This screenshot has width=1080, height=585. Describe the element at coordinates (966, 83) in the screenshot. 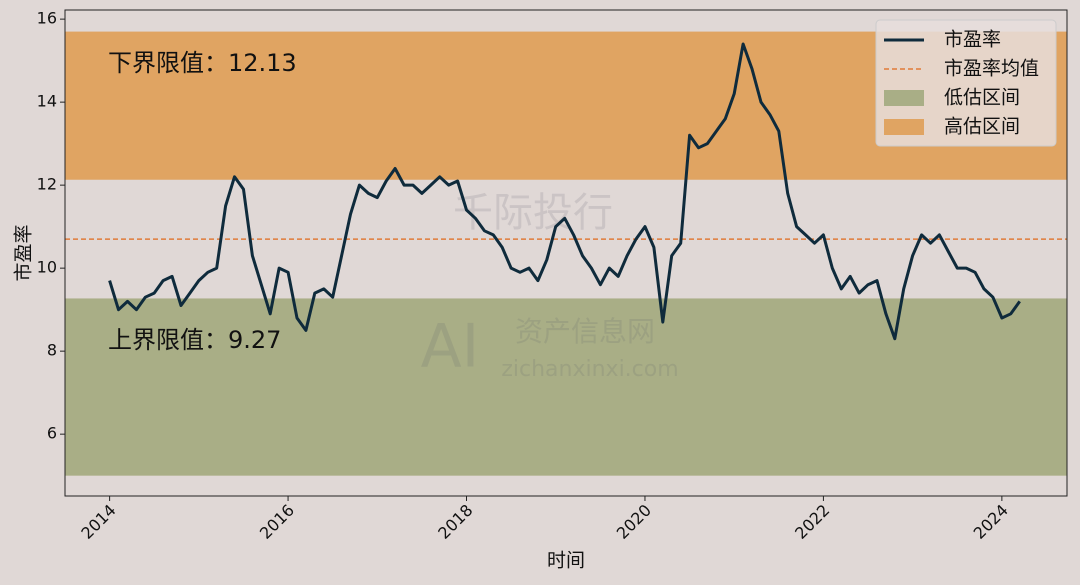

I see `legend-box` at that location.